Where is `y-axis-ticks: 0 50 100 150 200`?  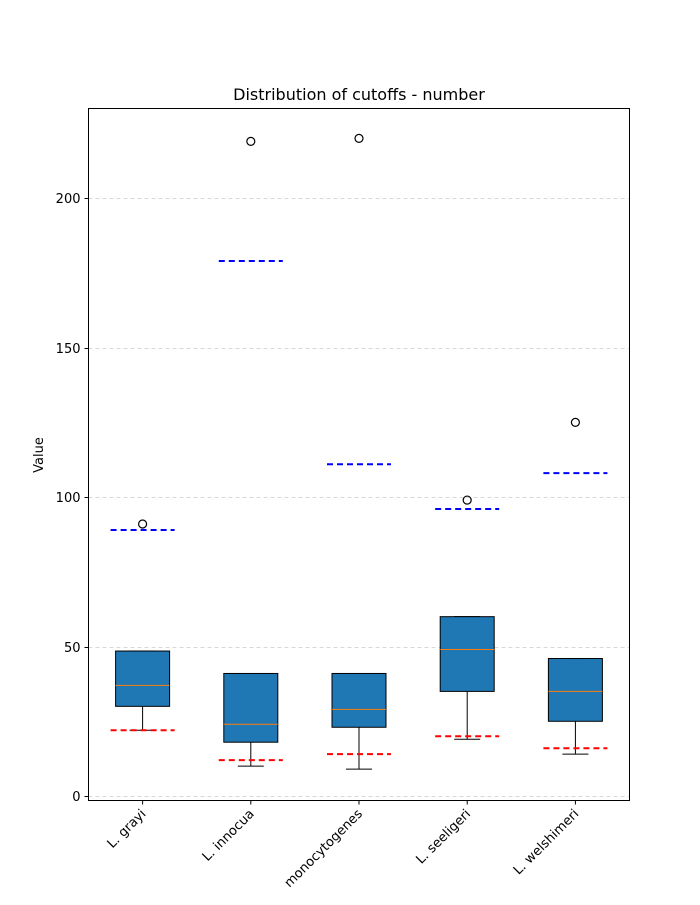
y-axis-ticks: 0 50 100 150 200 is located at coordinates (72, 498).